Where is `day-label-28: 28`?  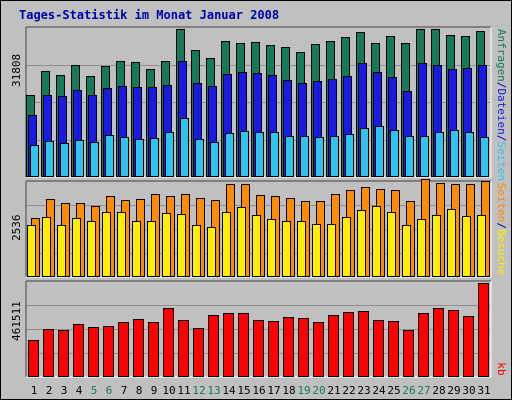
day-label-28: 28 is located at coordinates (438, 390).